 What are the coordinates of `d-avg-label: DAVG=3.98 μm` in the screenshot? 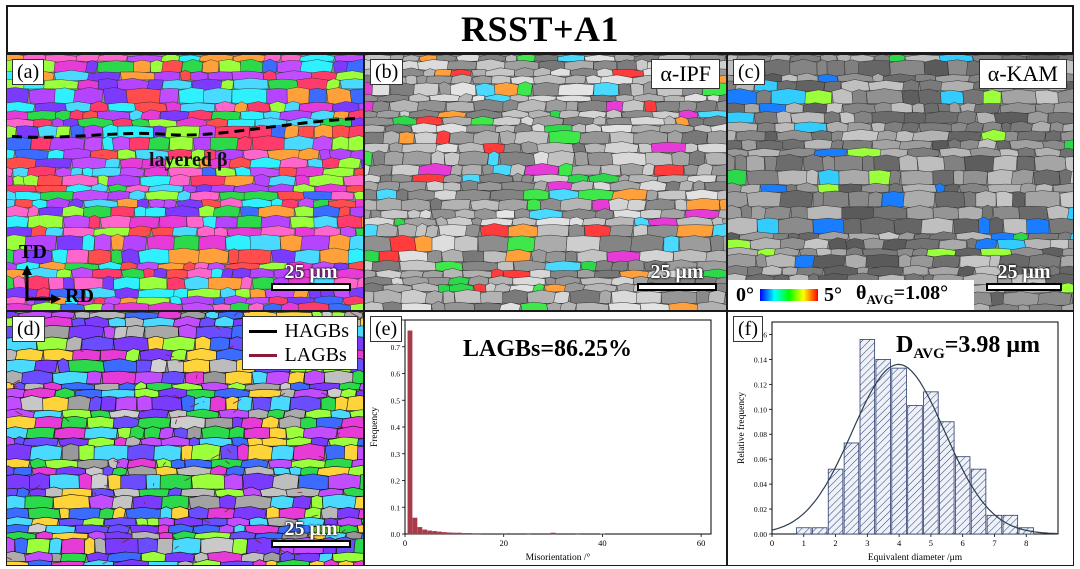 It's located at (968, 347).